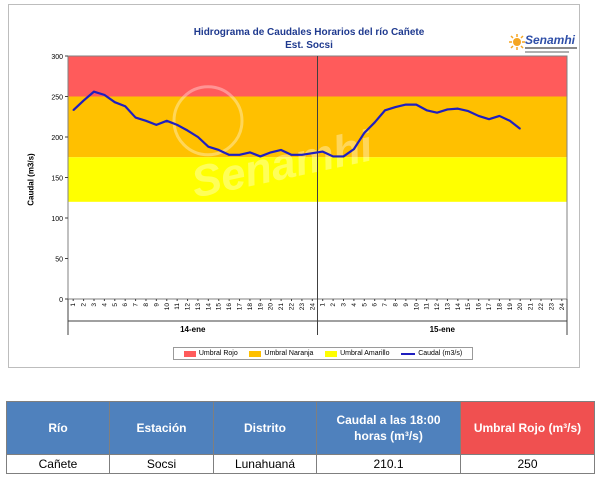  What do you see at coordinates (443, 329) in the screenshot?
I see `day-label: 15-ene` at bounding box center [443, 329].